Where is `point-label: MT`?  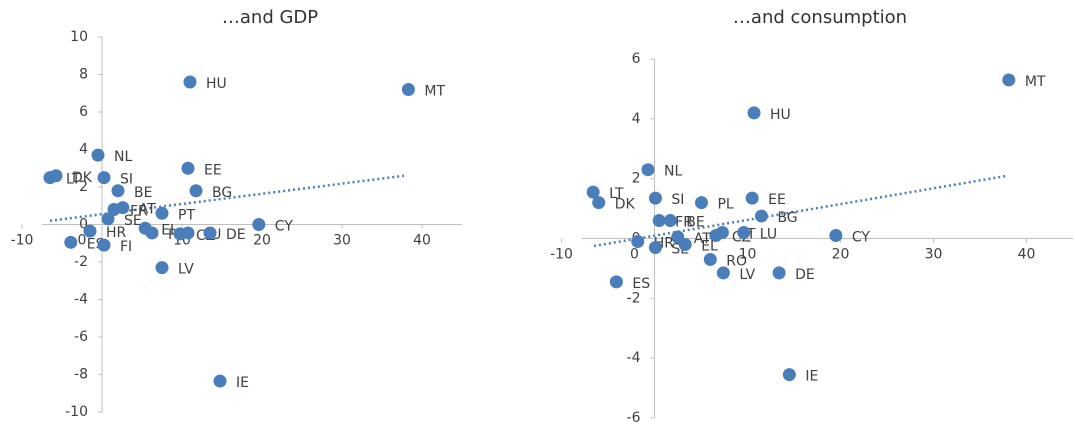 point-label: MT is located at coordinates (1035, 82).